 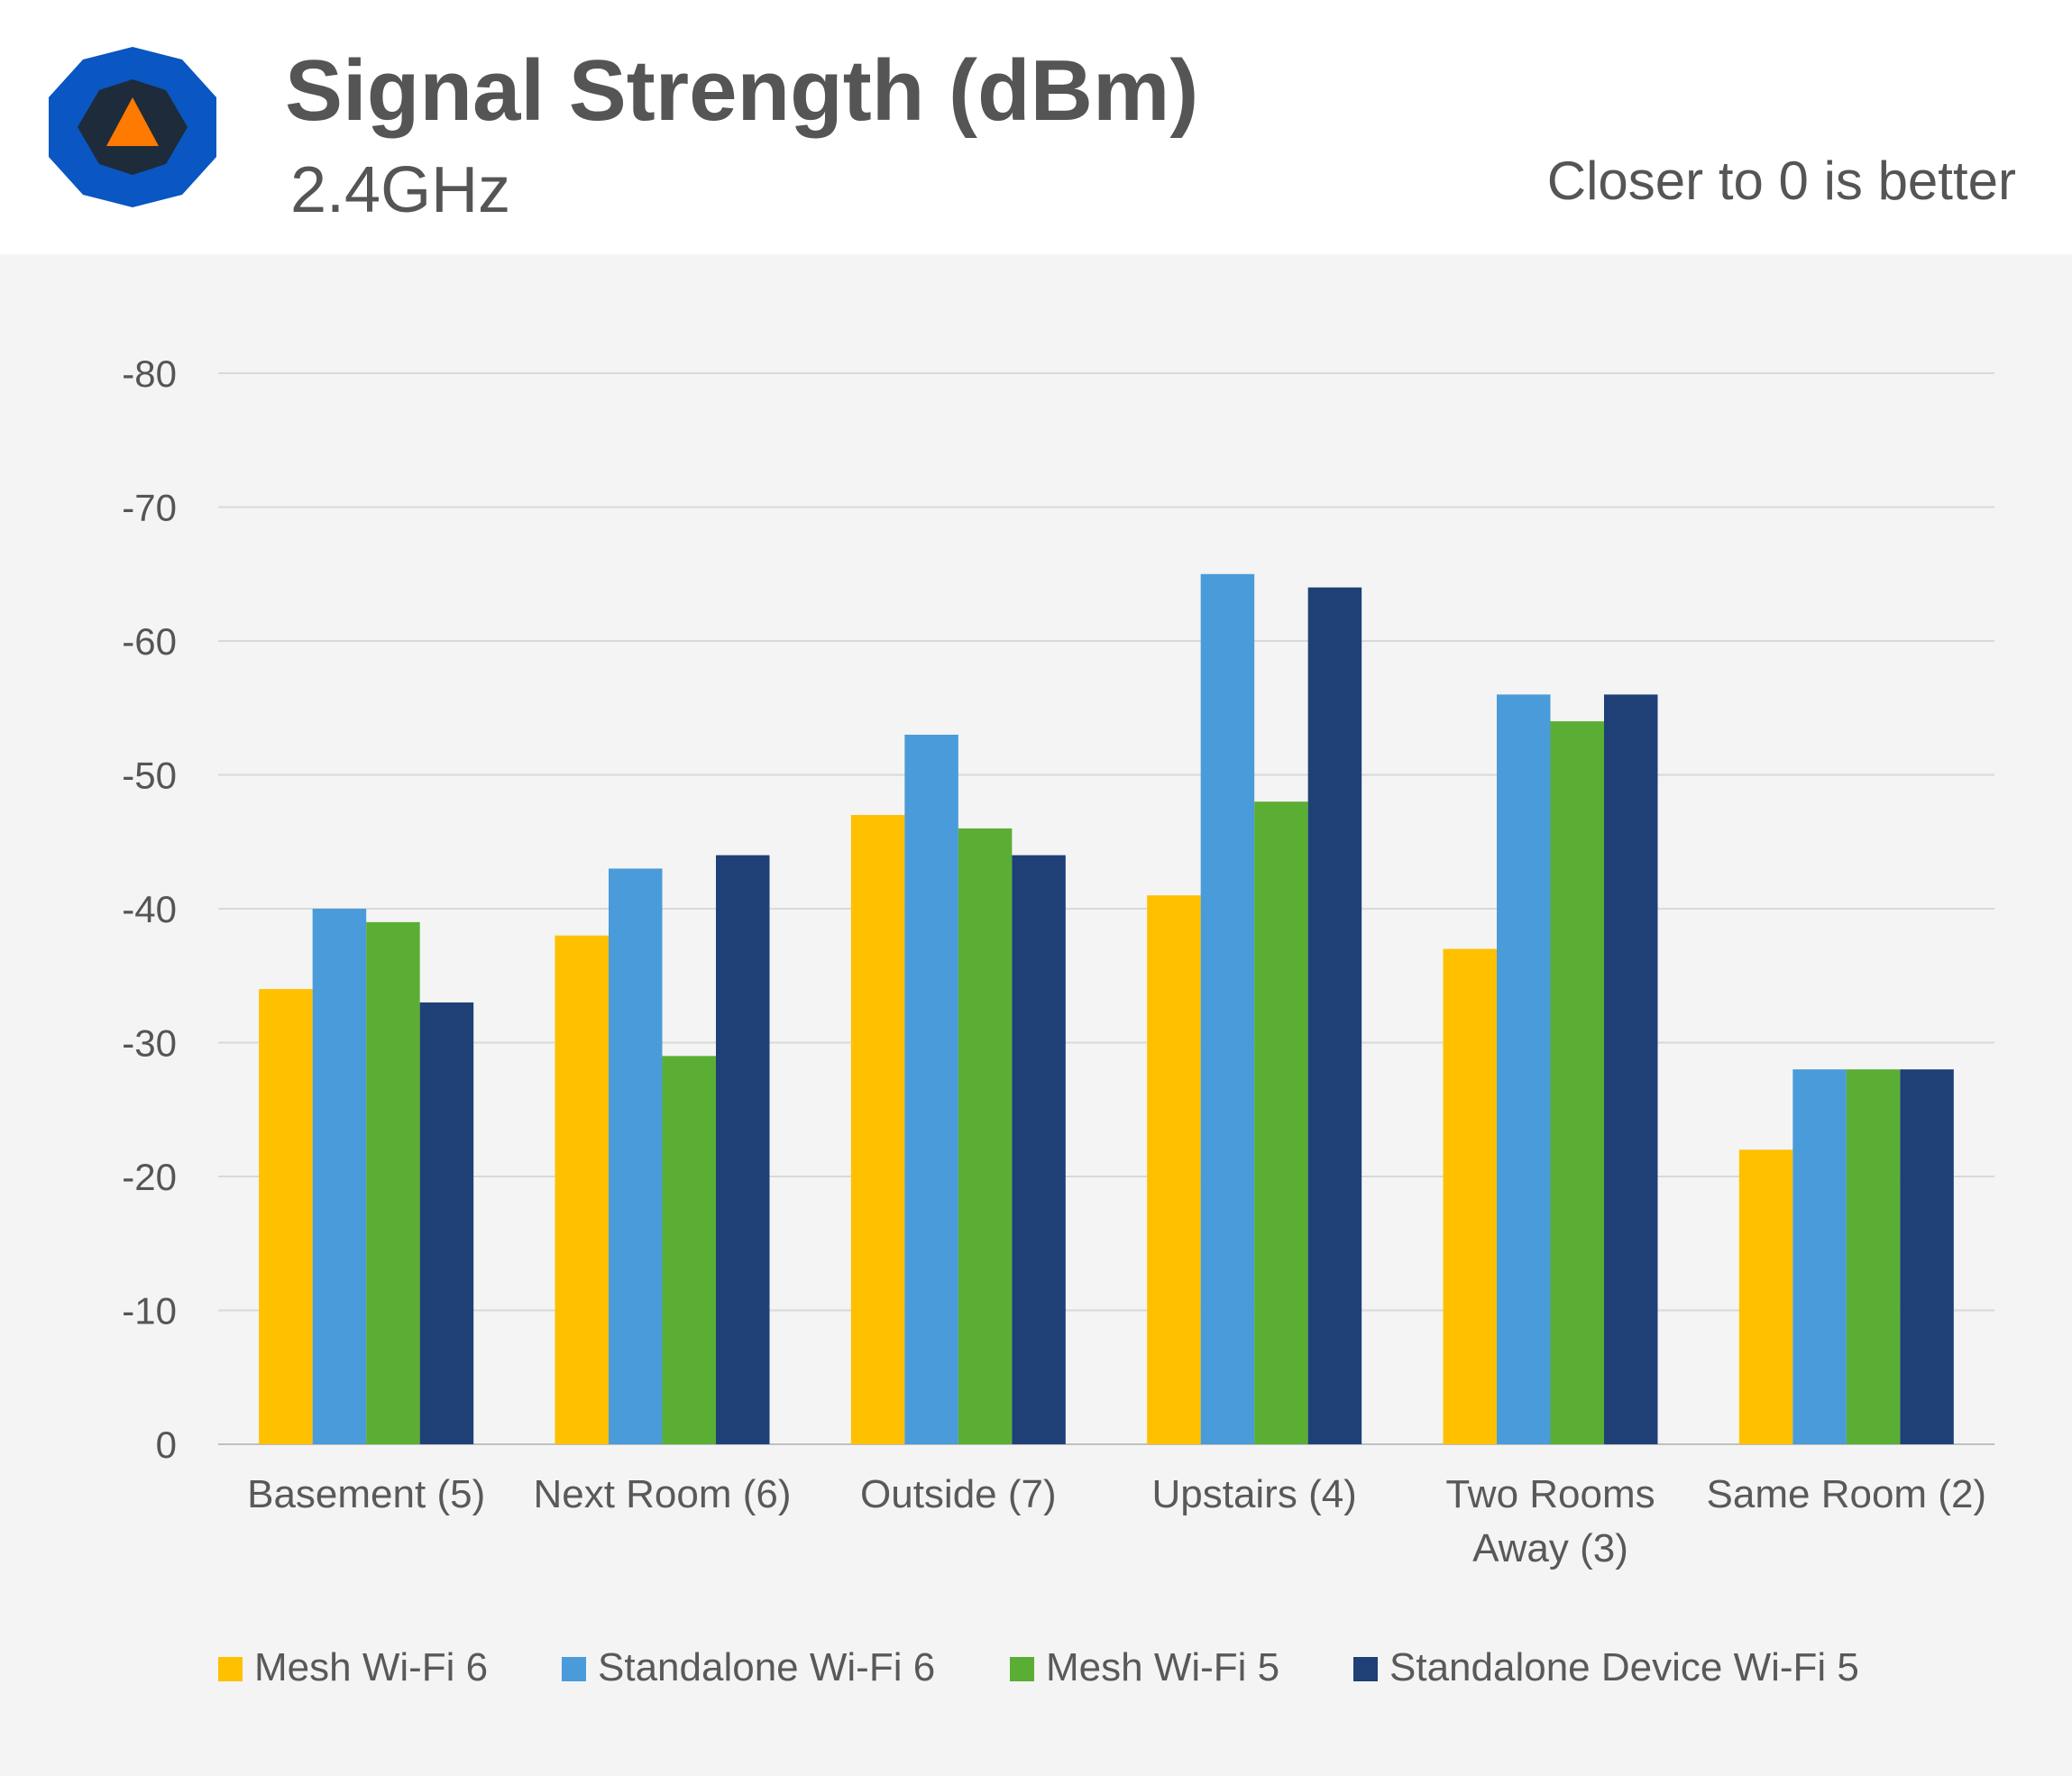 What do you see at coordinates (1624, 1667) in the screenshot?
I see `legend-label: Standalone Device Wi-Fi 5` at bounding box center [1624, 1667].